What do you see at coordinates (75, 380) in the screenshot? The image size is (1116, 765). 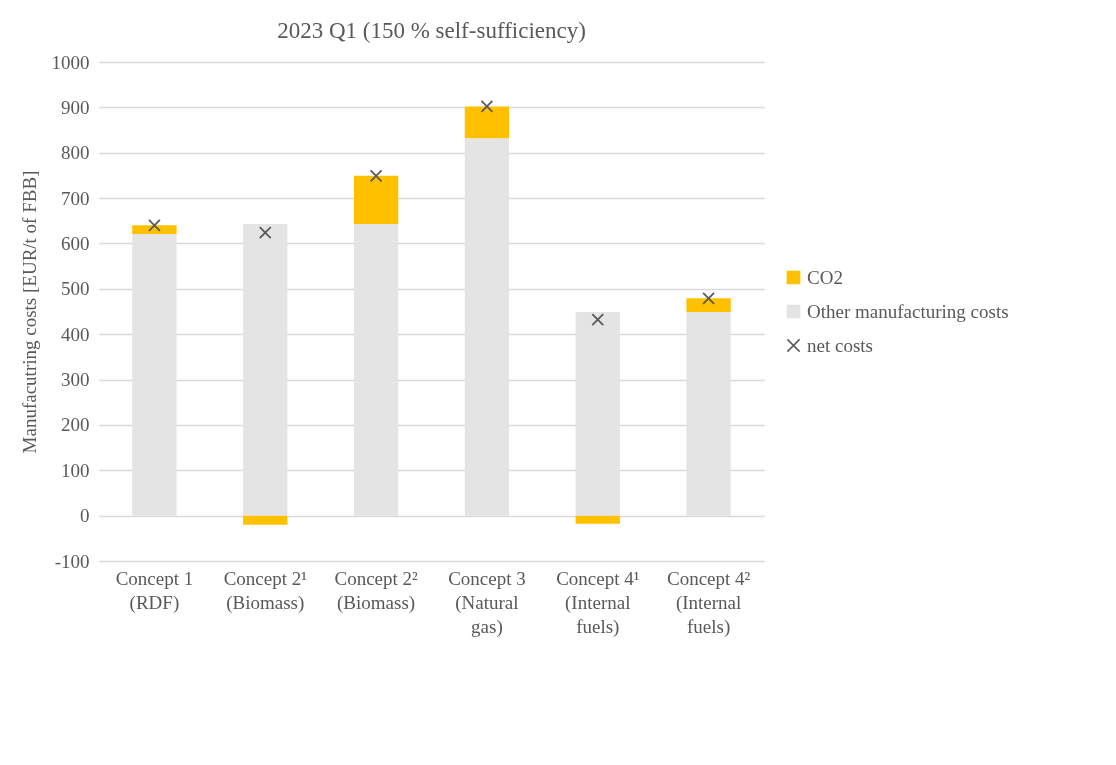 I see `y-tick-label: 300` at bounding box center [75, 380].